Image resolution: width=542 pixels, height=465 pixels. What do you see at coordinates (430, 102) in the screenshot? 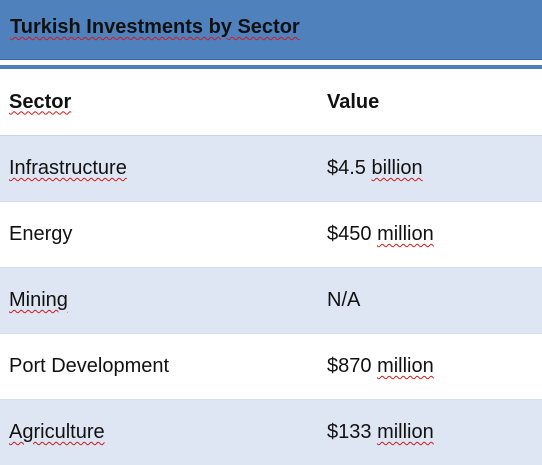
I see `header-value: Value` at bounding box center [430, 102].